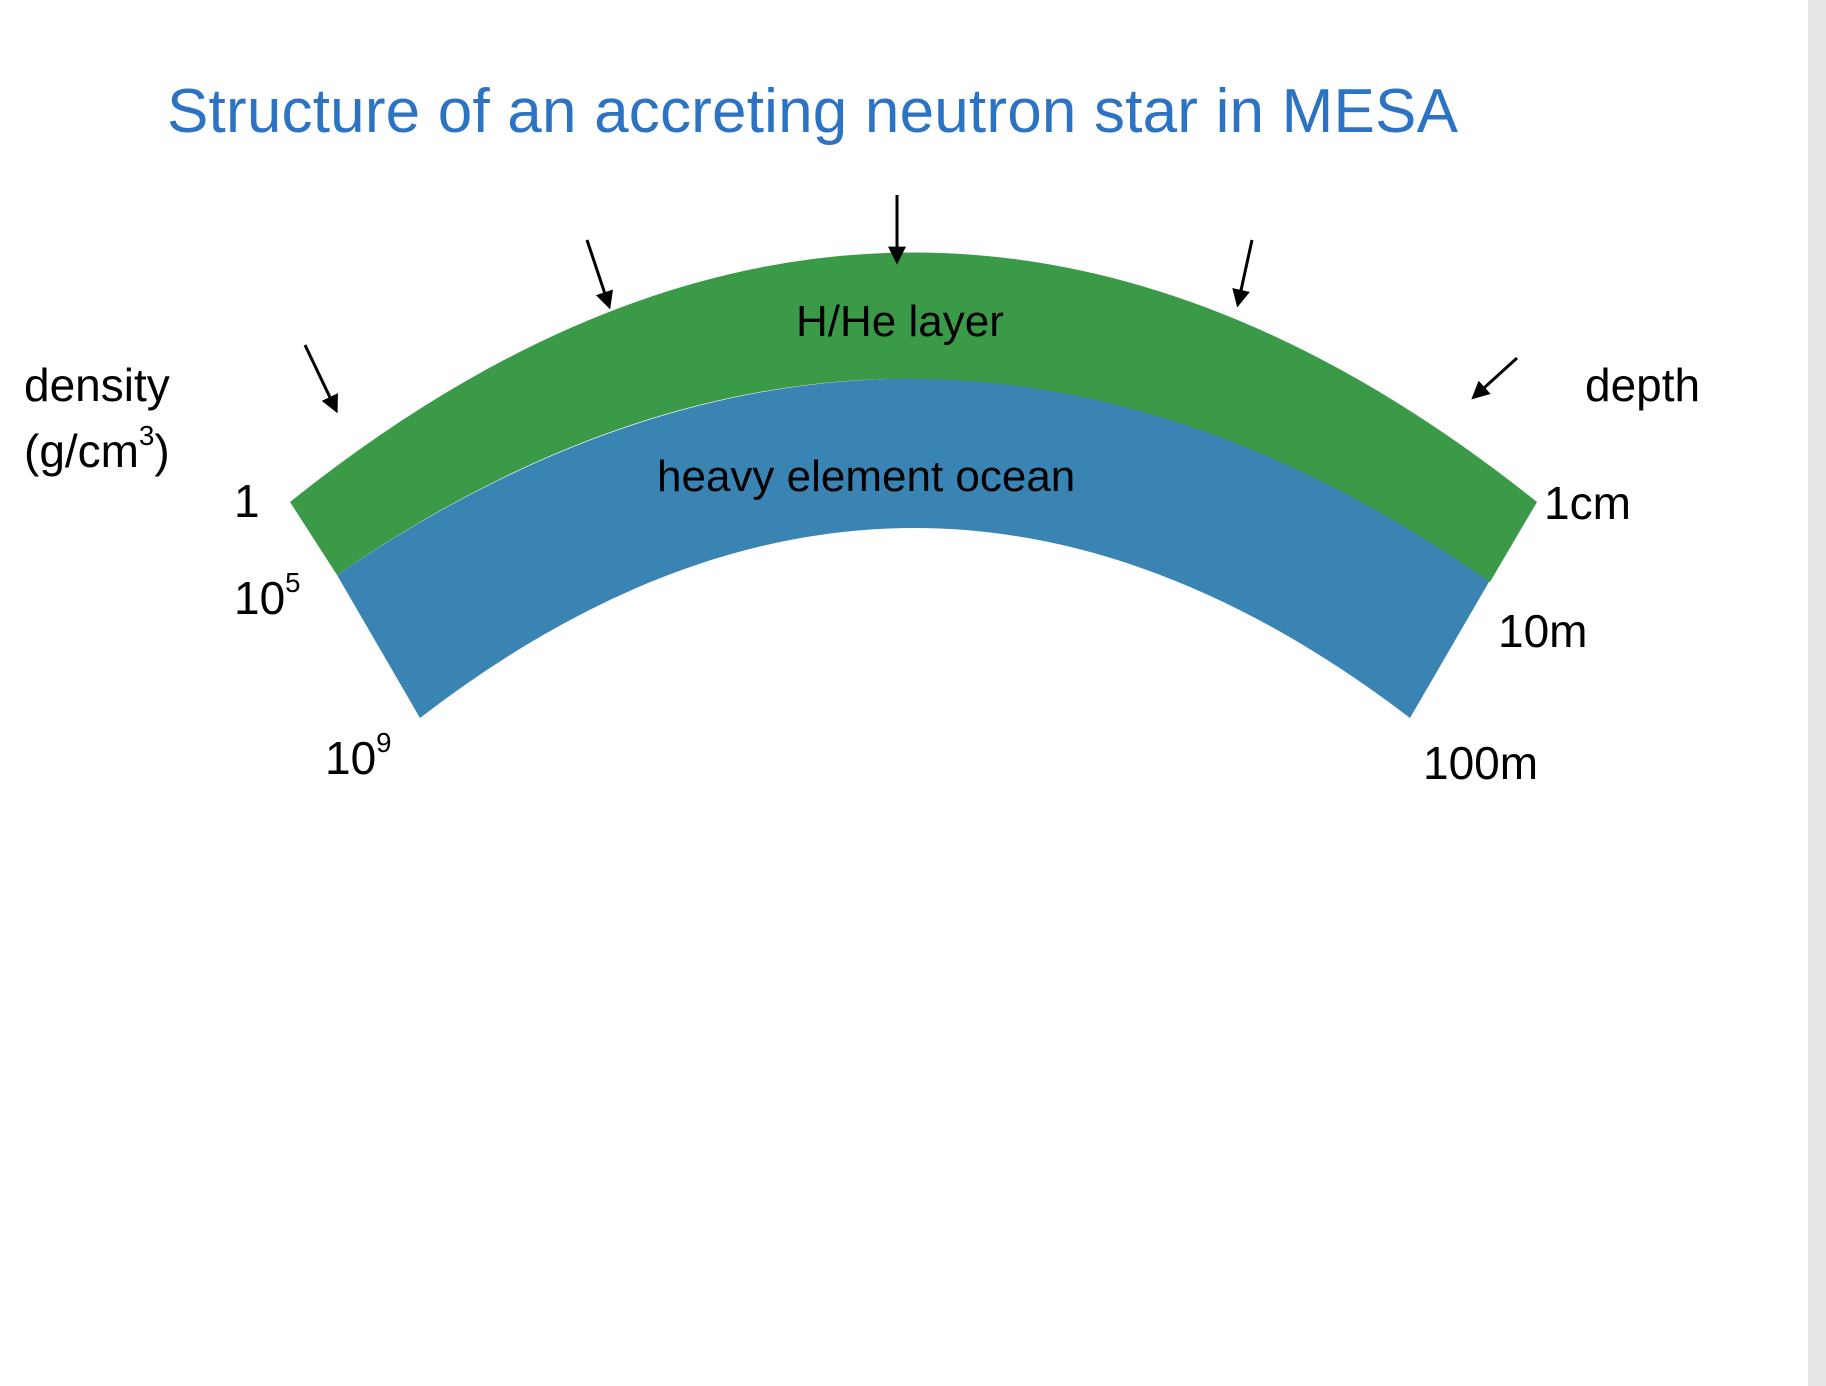  Describe the element at coordinates (1543, 631) in the screenshot. I see `depth-tick-10m: 10m` at that location.